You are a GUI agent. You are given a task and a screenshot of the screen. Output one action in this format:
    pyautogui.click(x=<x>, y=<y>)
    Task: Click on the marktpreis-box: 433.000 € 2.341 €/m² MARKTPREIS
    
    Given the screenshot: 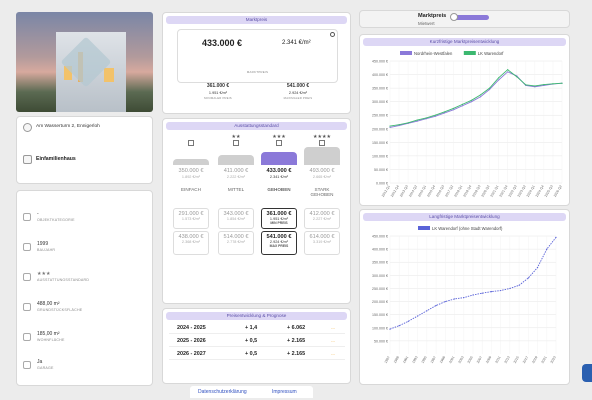 What is the action you would take?
    pyautogui.click(x=257, y=56)
    